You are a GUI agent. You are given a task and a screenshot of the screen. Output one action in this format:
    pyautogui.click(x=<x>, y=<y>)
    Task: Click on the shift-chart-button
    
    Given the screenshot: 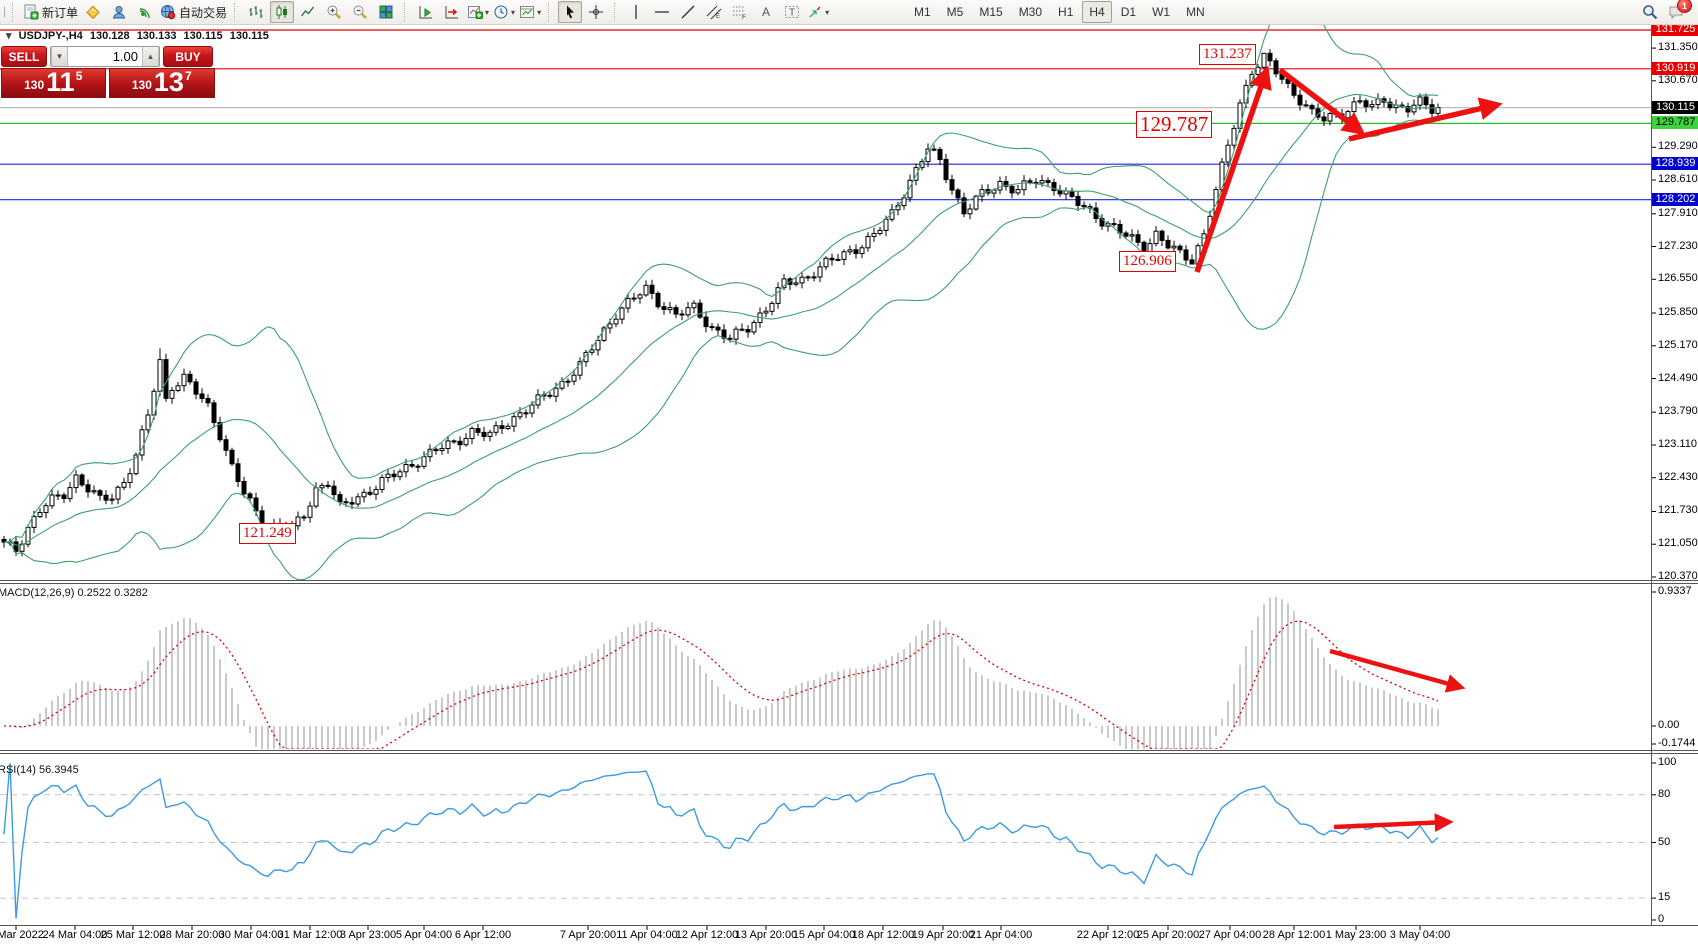 What is the action you would take?
    pyautogui.click(x=452, y=12)
    